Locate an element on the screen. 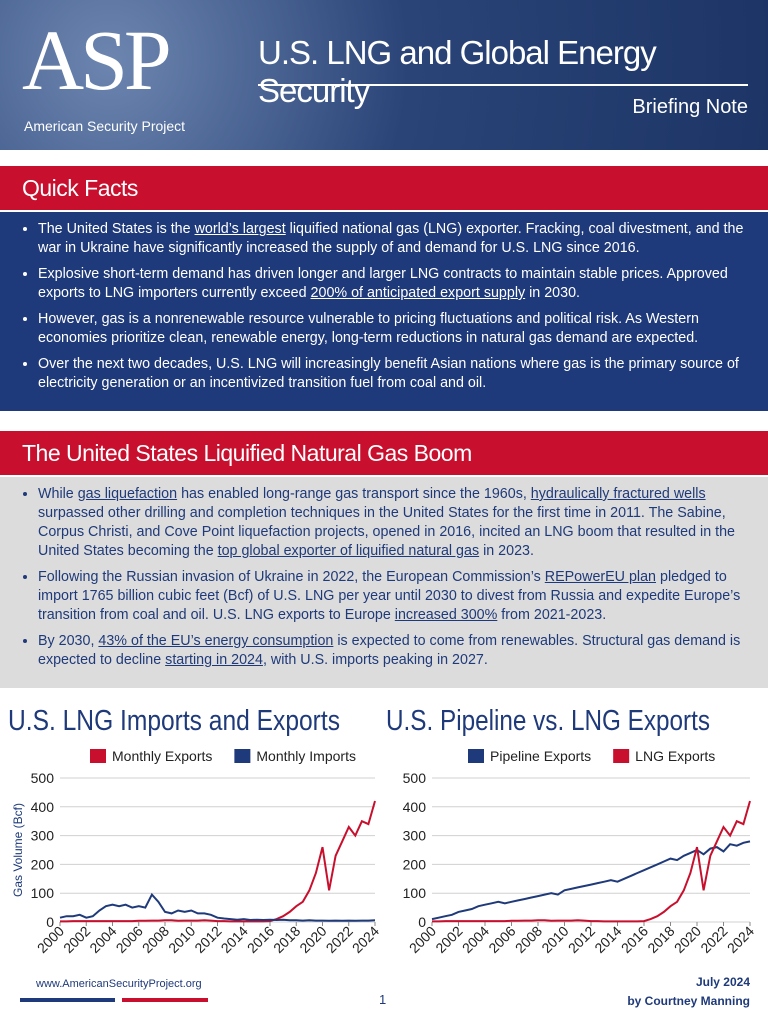 The image size is (768, 1024). link-text: hydraulically fractured wells is located at coordinates (618, 494).